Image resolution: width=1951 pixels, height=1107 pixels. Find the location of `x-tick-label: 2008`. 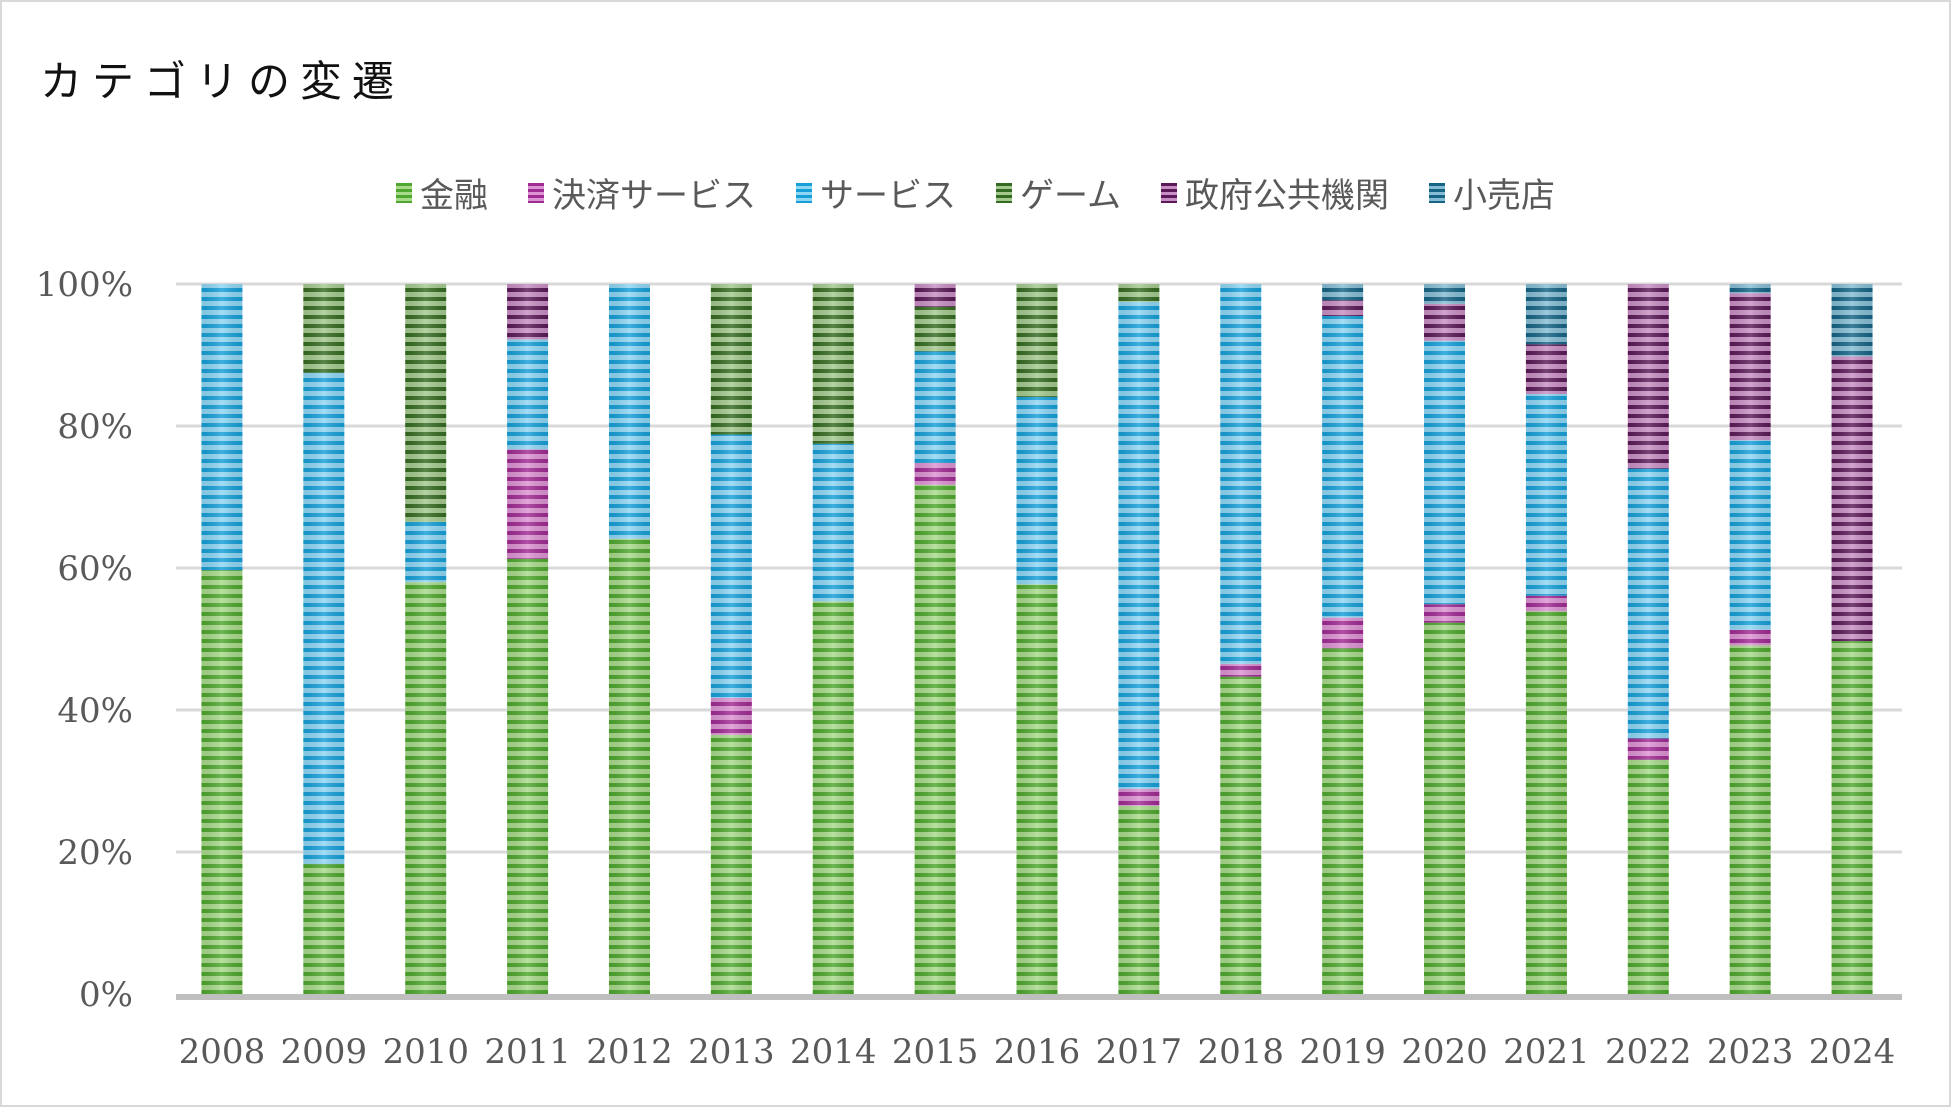

x-tick-label: 2008 is located at coordinates (222, 1052).